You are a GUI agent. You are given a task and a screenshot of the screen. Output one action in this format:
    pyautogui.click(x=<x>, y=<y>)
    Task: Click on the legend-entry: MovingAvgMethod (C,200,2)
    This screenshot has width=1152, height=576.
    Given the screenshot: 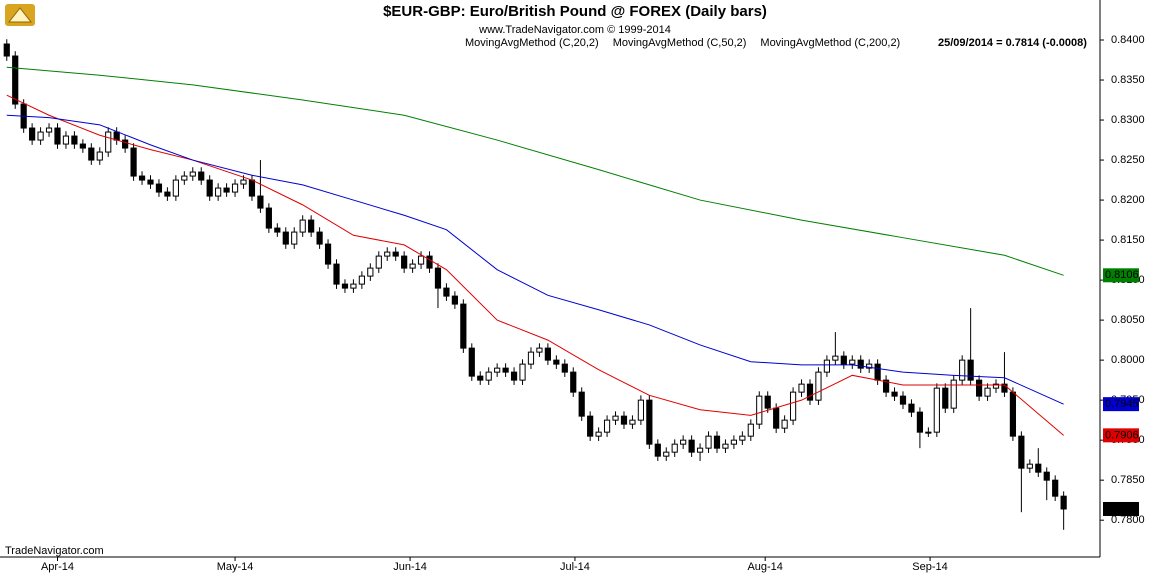 What is the action you would take?
    pyautogui.click(x=830, y=43)
    